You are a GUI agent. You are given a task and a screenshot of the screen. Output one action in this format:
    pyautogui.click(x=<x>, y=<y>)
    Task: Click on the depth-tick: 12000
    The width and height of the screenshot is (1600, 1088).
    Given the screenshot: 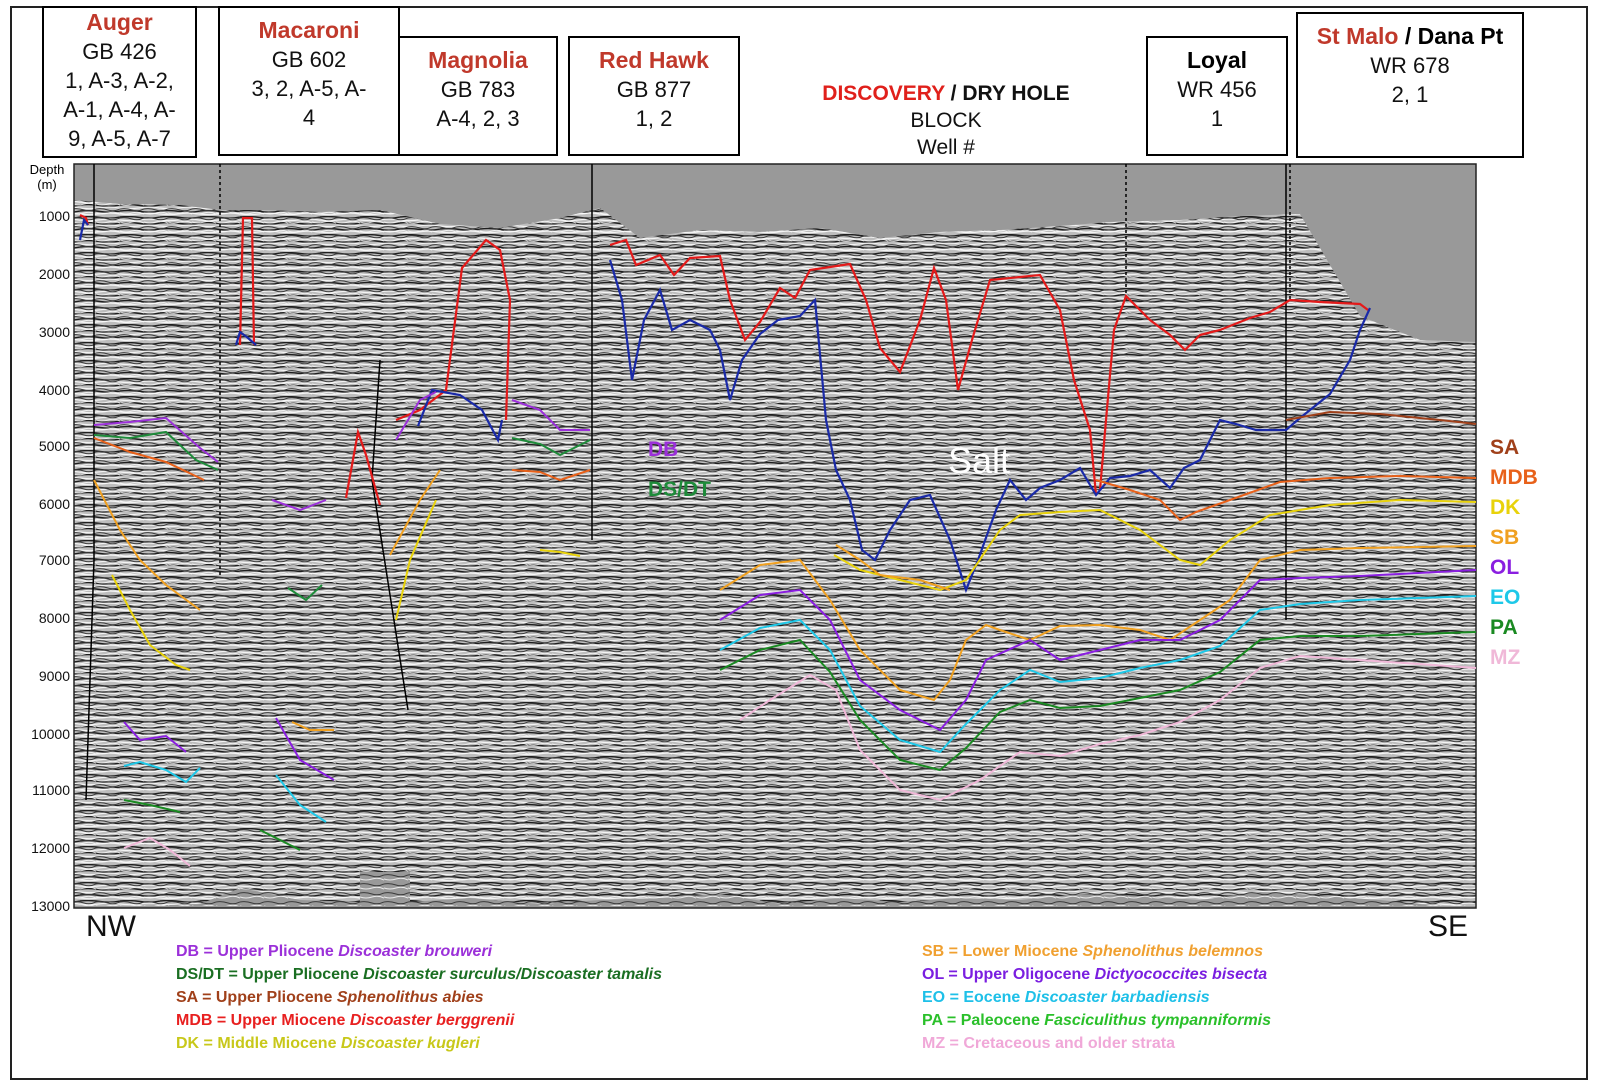 What is the action you would take?
    pyautogui.click(x=50, y=848)
    